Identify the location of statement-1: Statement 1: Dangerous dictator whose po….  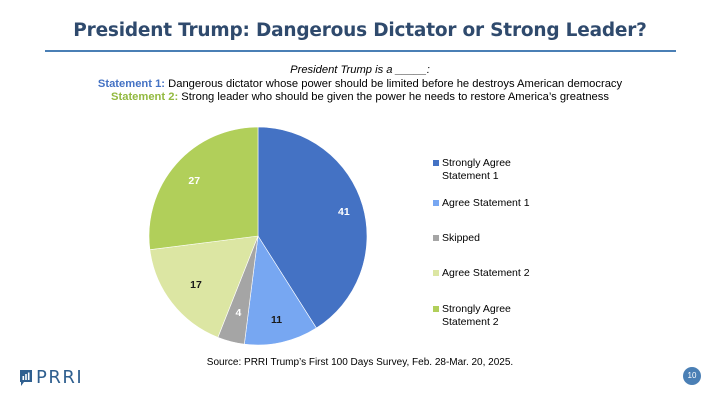
(360, 85).